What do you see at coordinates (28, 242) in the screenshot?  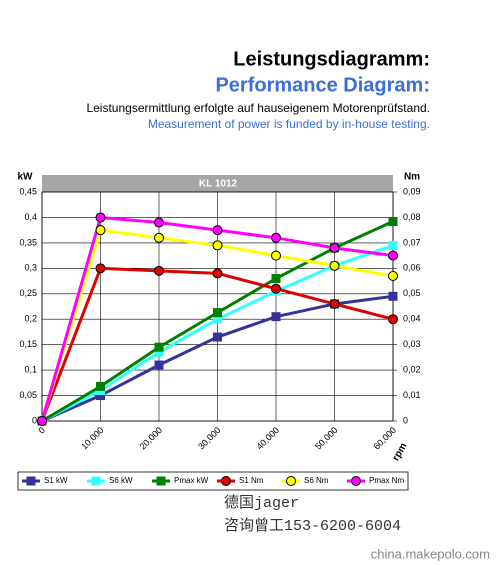 I see `y-tick-label: 0,35` at bounding box center [28, 242].